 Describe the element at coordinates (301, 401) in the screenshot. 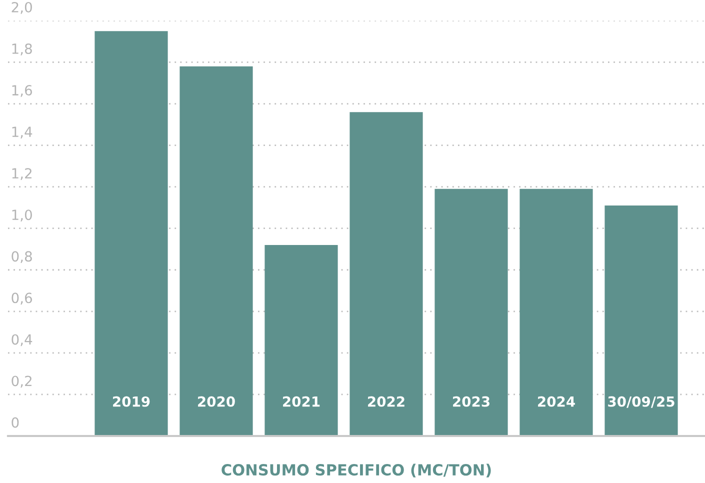

I see `x-tick-label: 2021` at that location.